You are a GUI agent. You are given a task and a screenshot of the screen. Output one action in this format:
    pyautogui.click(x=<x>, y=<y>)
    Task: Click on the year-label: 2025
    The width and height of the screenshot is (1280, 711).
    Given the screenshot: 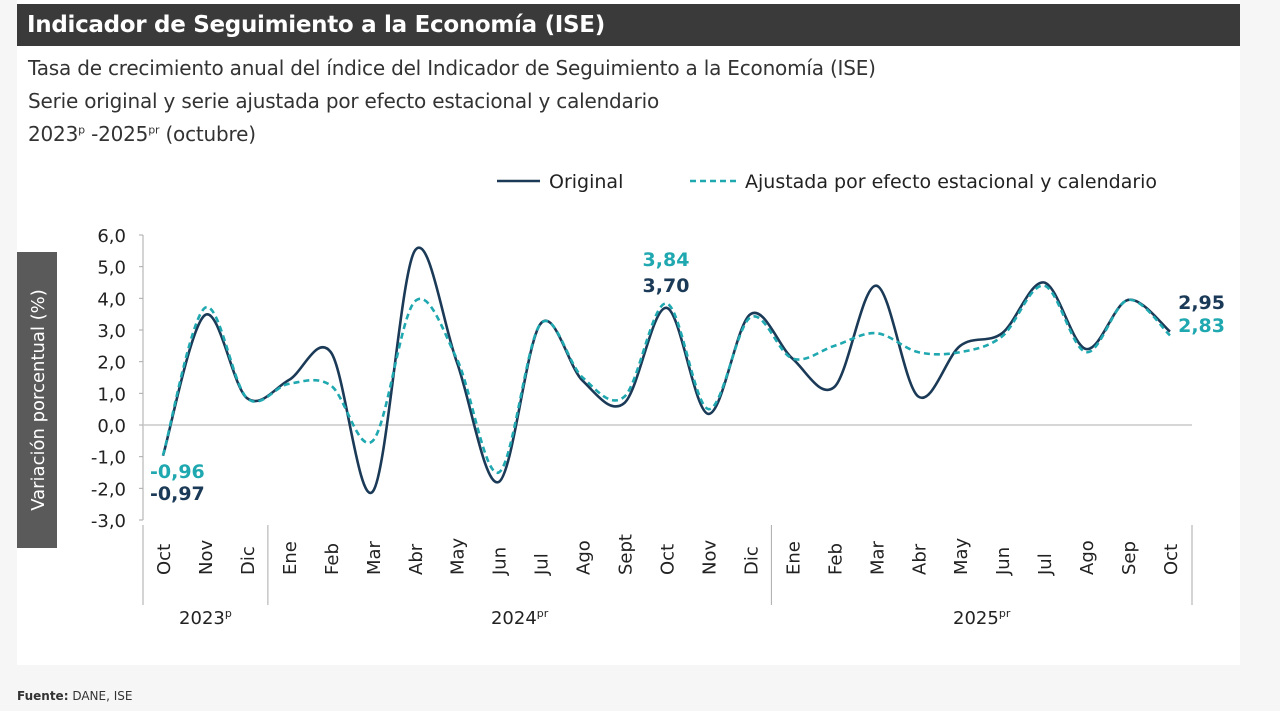 What is the action you would take?
    pyautogui.click(x=976, y=618)
    